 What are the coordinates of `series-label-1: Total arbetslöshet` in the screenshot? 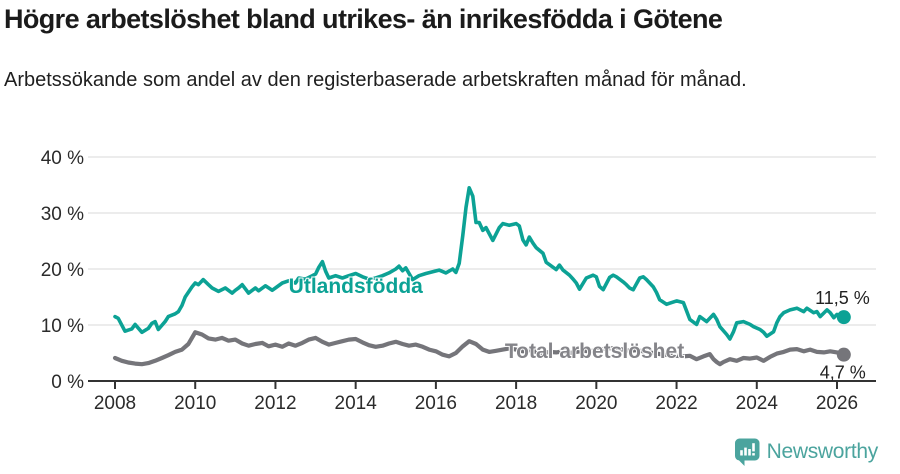 It's located at (594, 351).